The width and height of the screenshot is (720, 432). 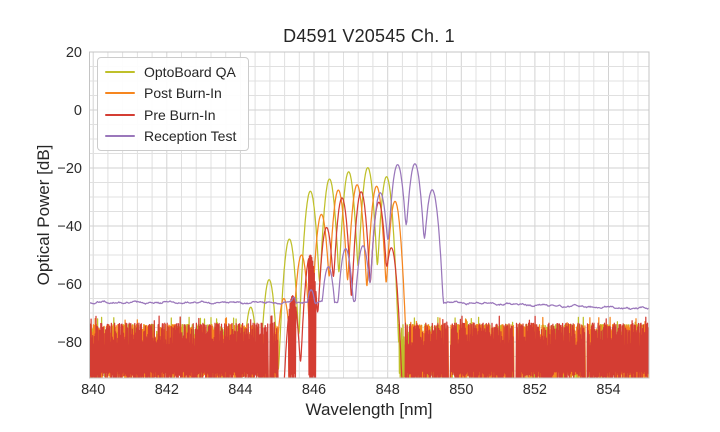 I want to click on y-tick-label: −60, so click(x=69, y=285).